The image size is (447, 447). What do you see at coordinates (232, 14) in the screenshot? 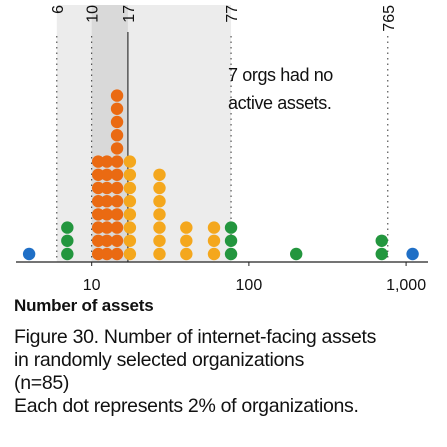
I see `marker-label-77: 77` at bounding box center [232, 14].